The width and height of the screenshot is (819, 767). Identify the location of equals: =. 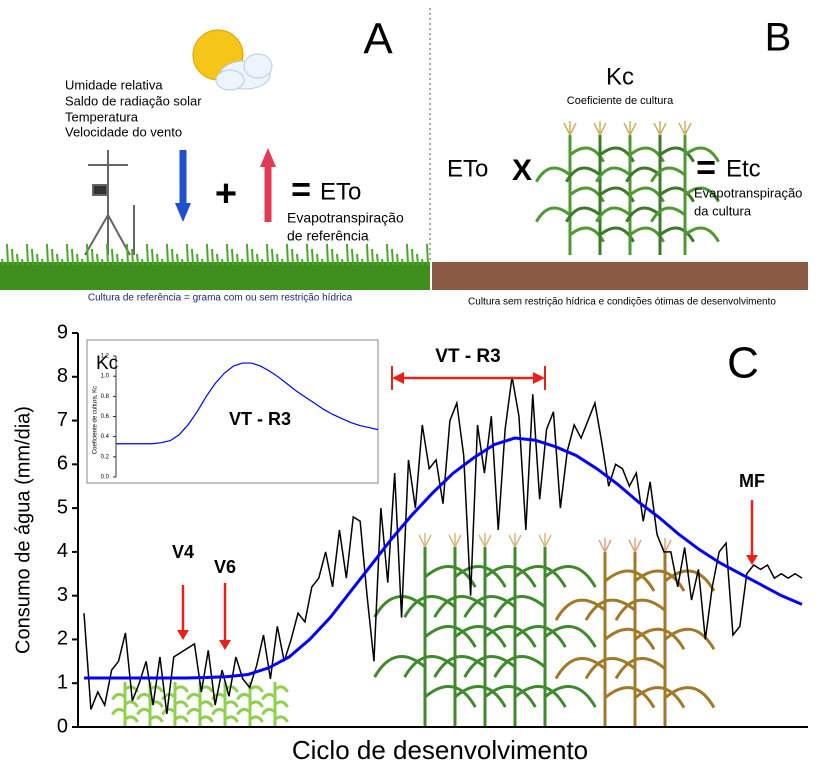
(706, 168).